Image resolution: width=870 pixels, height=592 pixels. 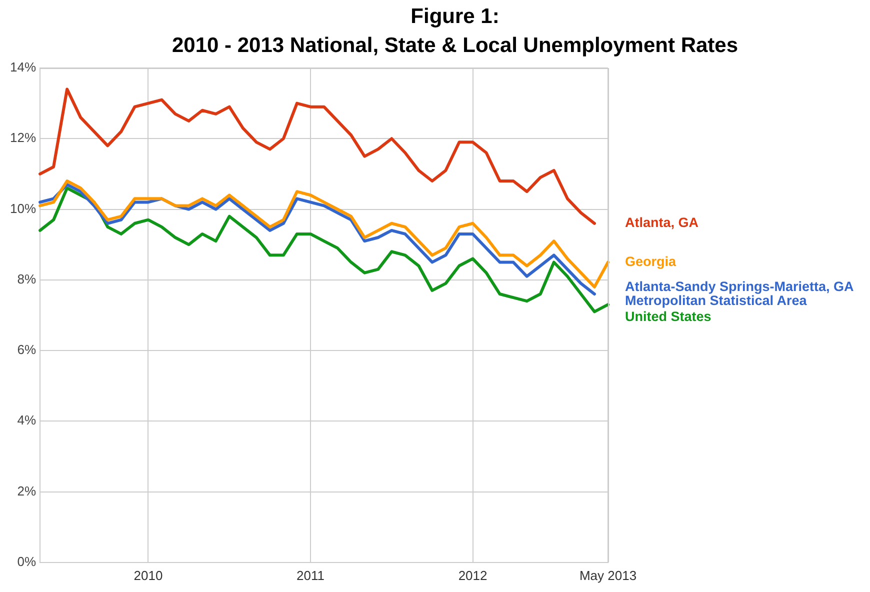 I want to click on y-tick-label: 14%, so click(x=23, y=67).